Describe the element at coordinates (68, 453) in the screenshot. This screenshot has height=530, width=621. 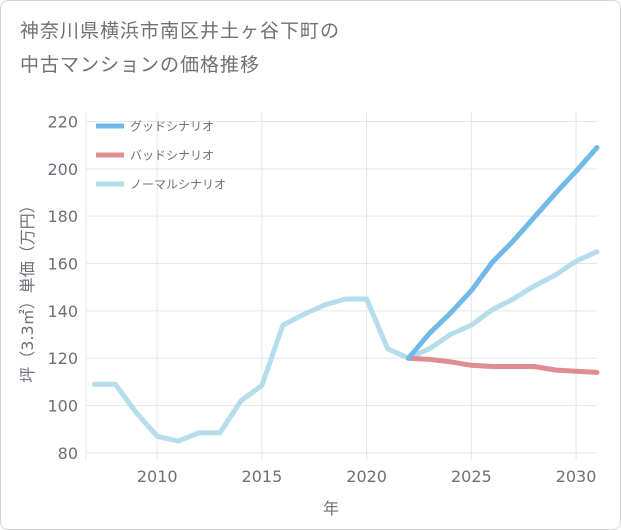
I see `y-tick-label: 80` at that location.